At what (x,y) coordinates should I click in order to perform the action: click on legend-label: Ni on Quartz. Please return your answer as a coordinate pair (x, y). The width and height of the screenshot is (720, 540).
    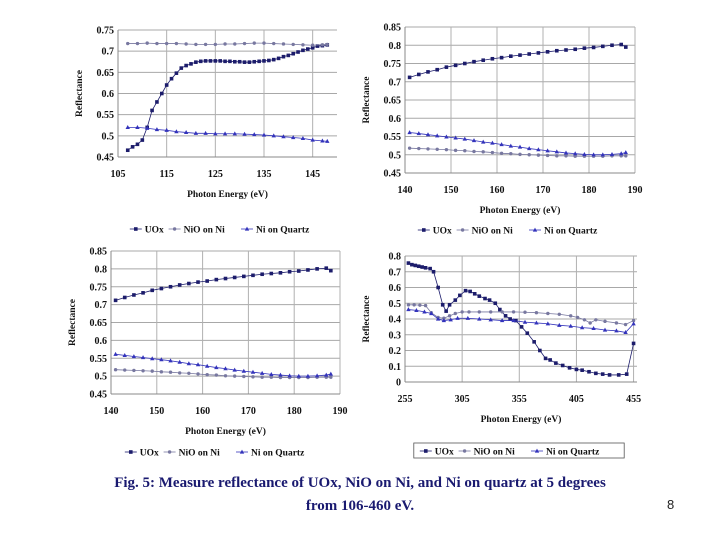
    Looking at the image, I should click on (573, 453).